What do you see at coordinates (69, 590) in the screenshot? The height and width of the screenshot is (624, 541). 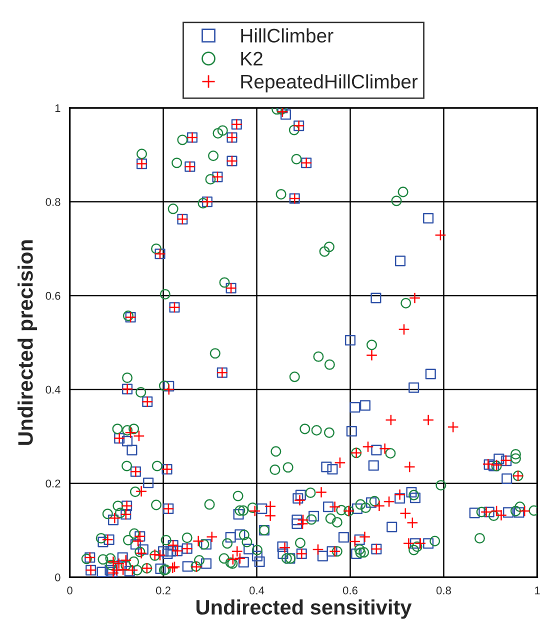 I see `x-tick-label: 0` at bounding box center [69, 590].